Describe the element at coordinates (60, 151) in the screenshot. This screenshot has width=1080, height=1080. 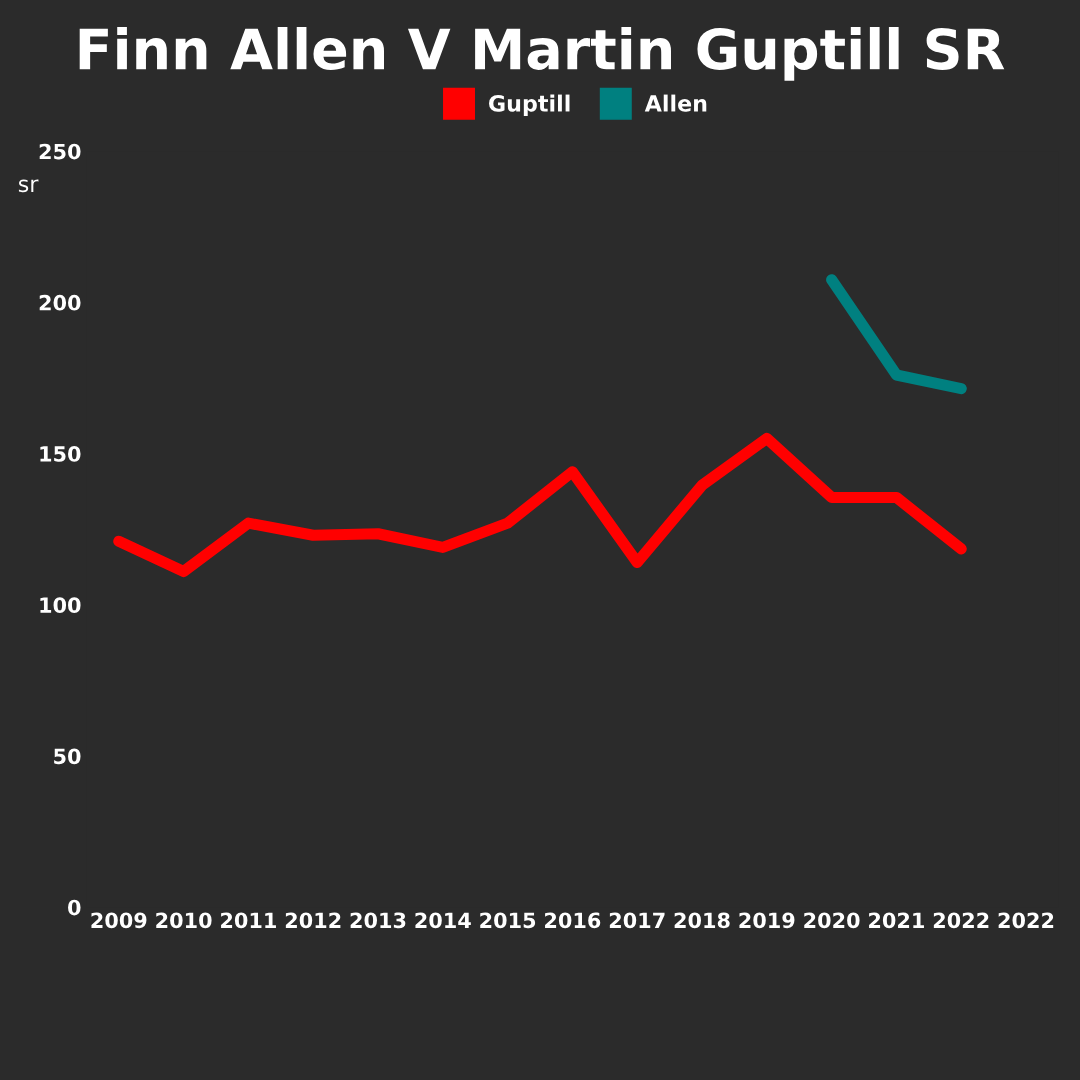
I see `y-tick-label: 250` at that location.